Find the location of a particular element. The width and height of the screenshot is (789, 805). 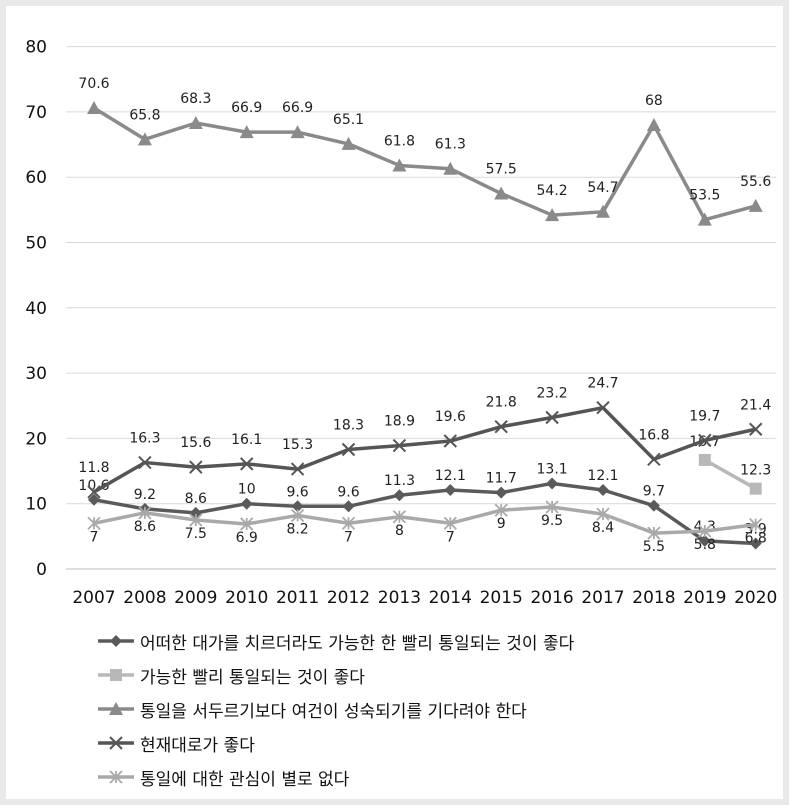

data-label: 8 is located at coordinates (399, 531).